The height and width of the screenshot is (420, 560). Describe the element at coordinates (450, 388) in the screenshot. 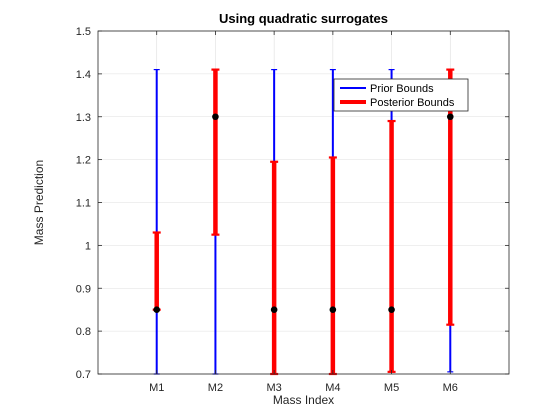

I see `x-tick-label: M6` at that location.